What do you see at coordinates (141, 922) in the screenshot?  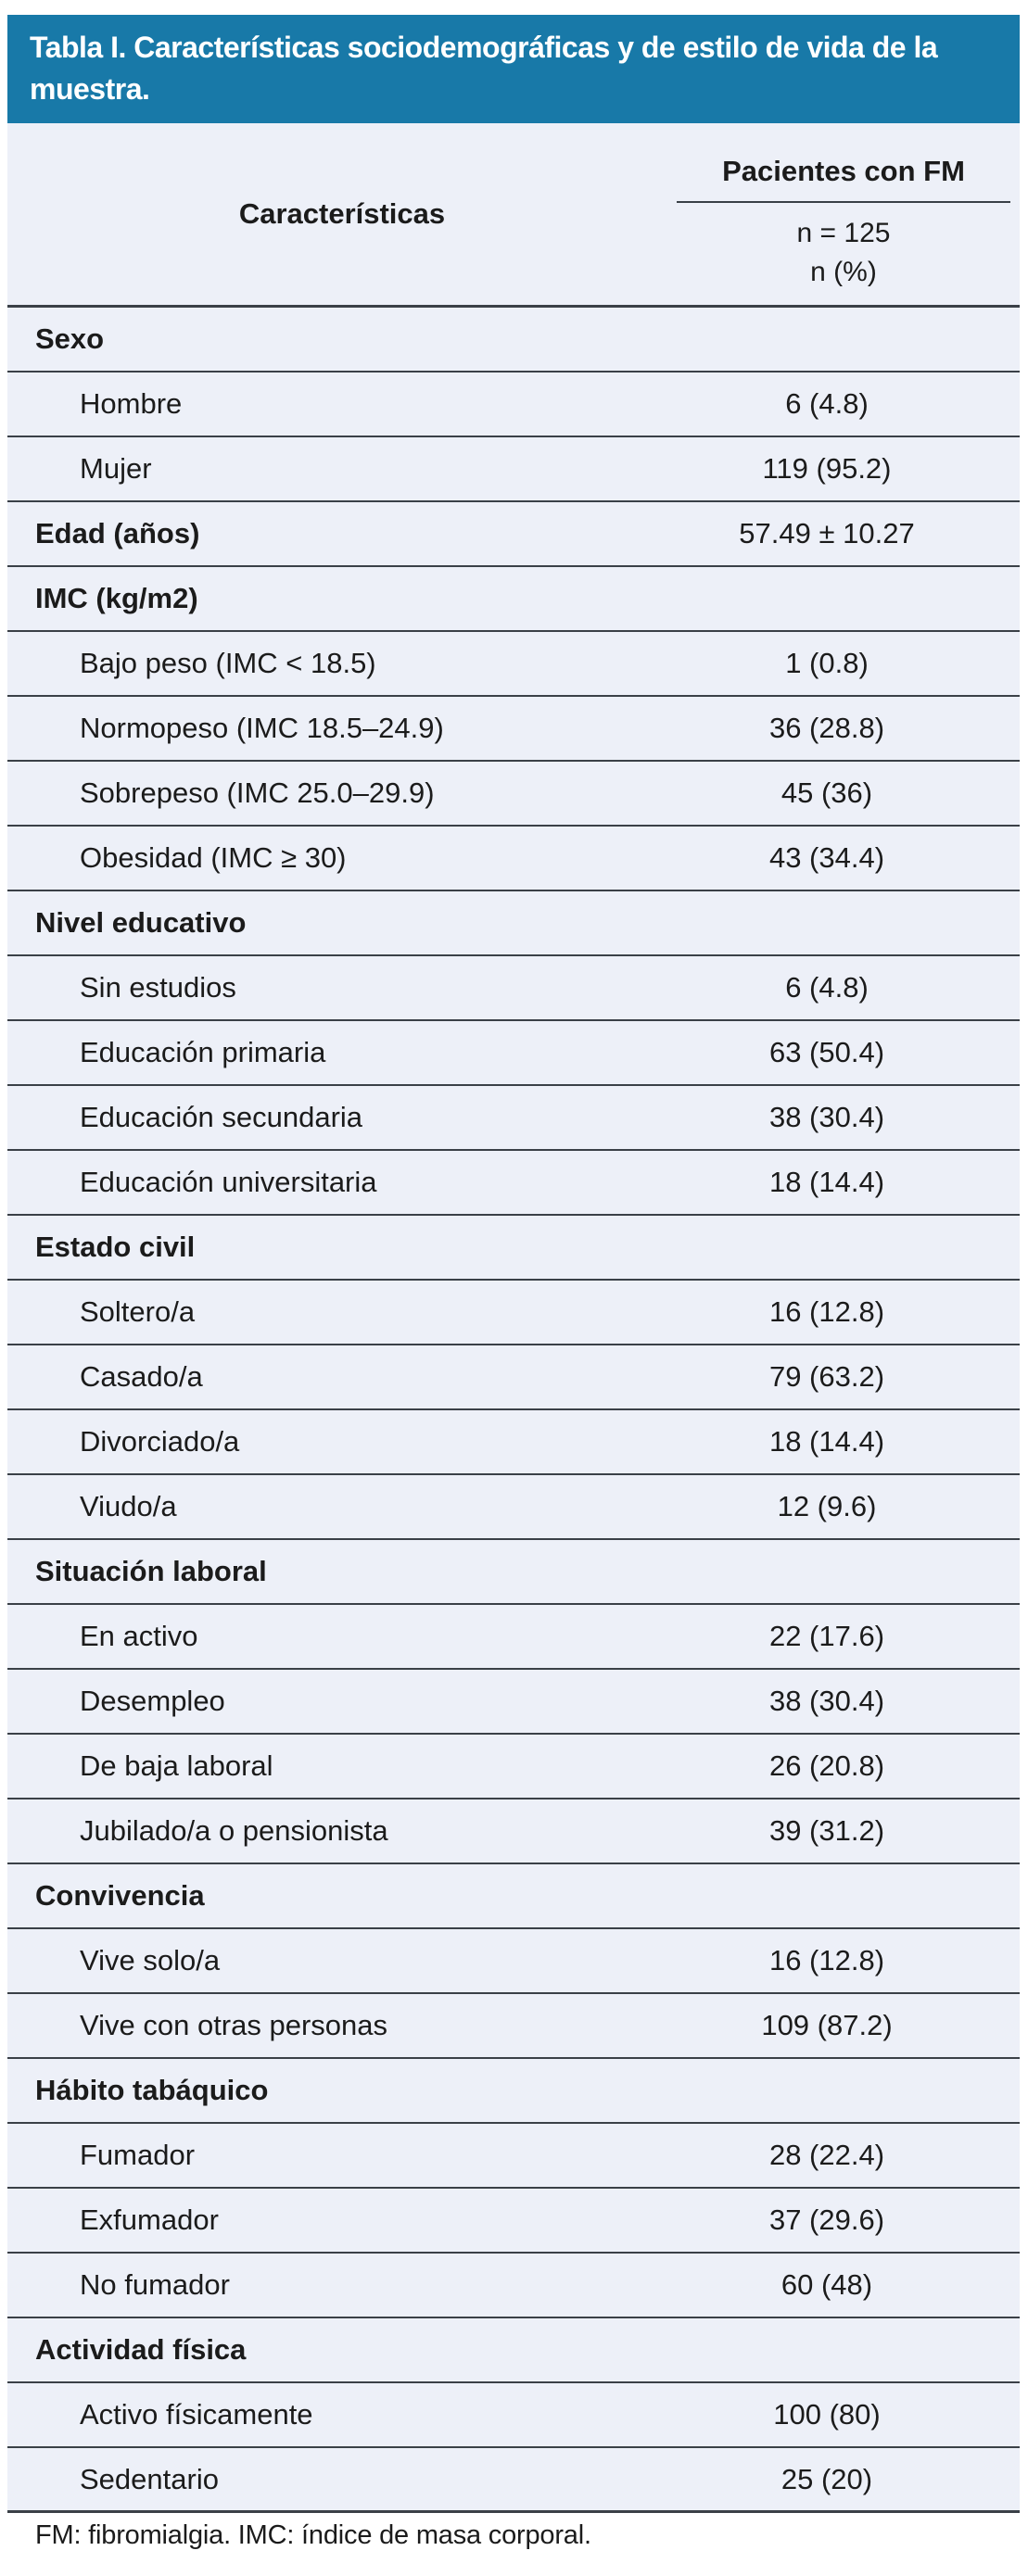 I see `row-label: Nivel educativo` at bounding box center [141, 922].